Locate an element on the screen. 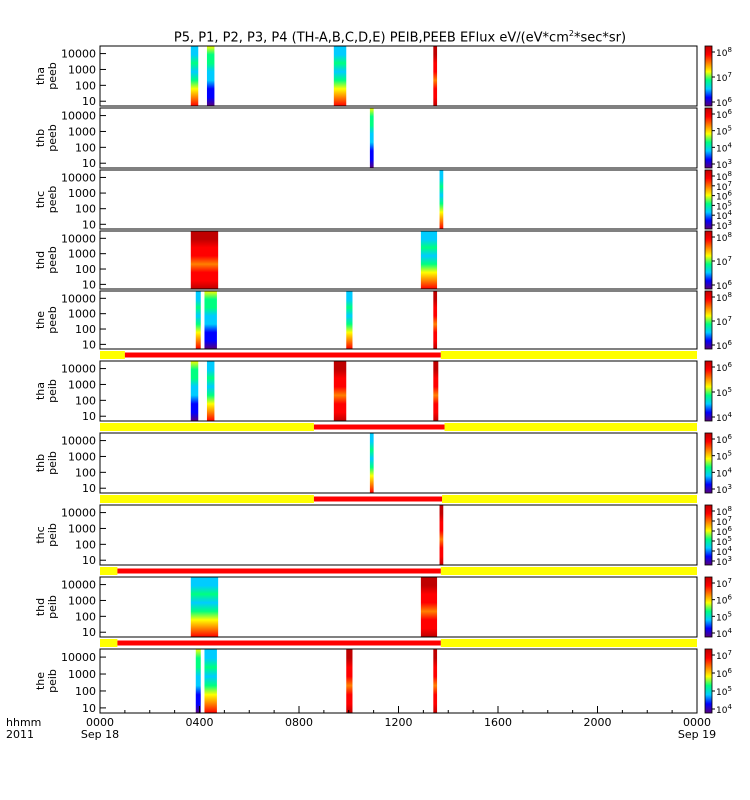 The image size is (750, 800). x-tick-label: 2000 is located at coordinates (598, 722).